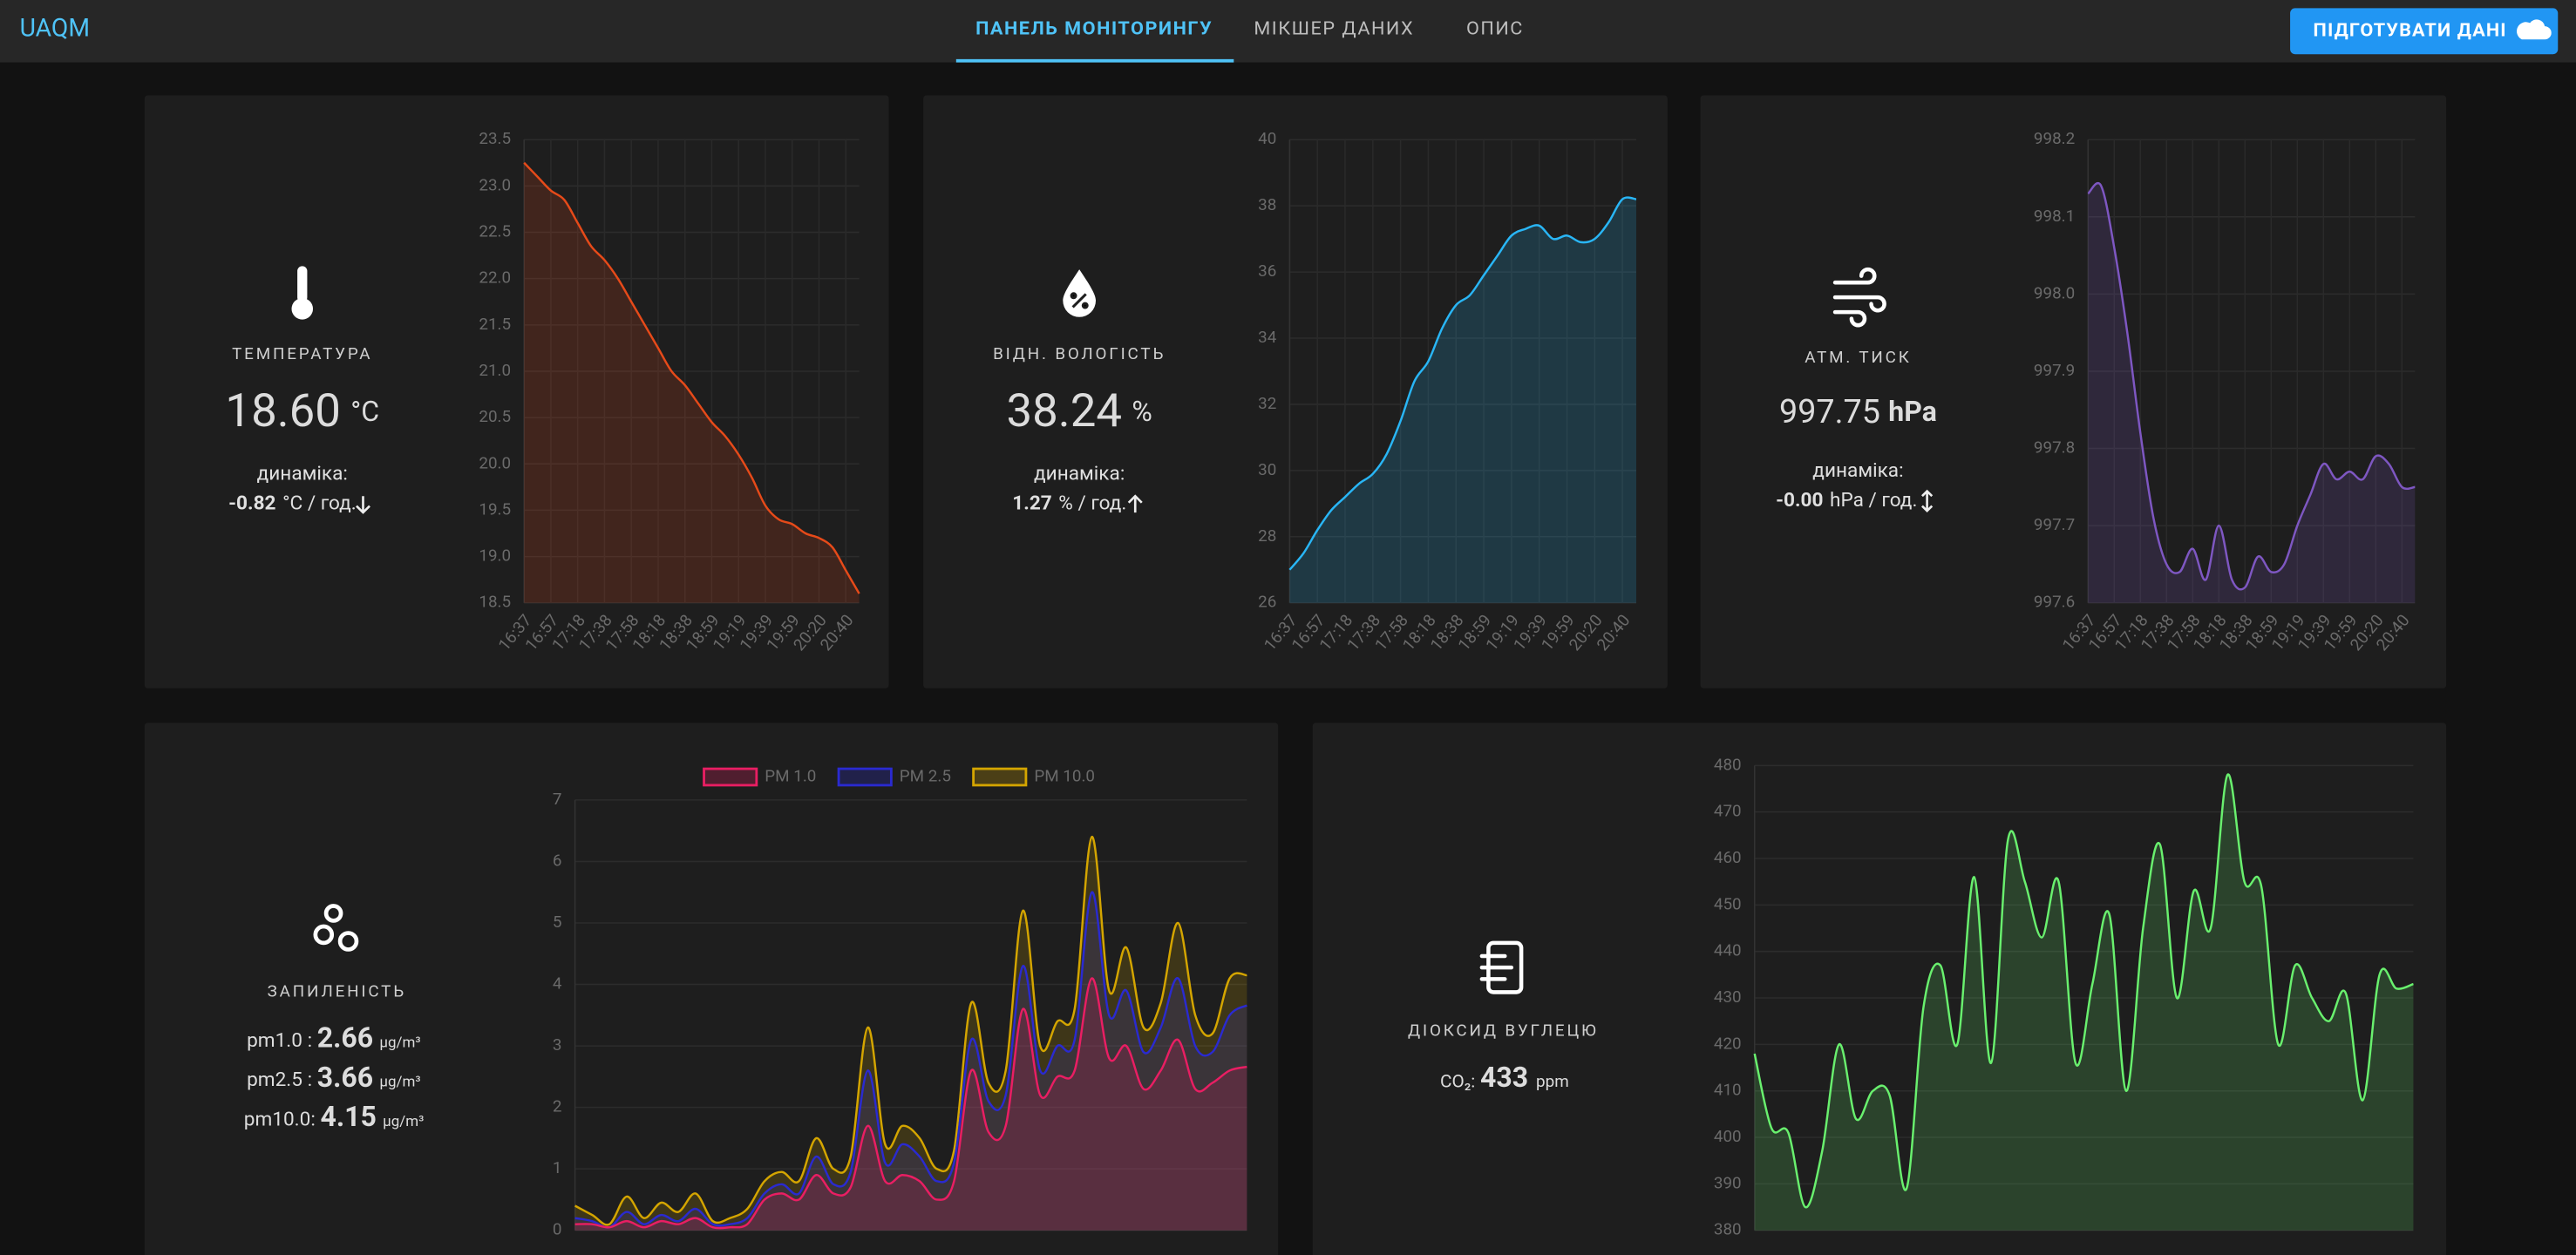 Image resolution: width=2576 pixels, height=1255 pixels. I want to click on metric-label: ДІОКСИД ВУГЛЕЦЮ, so click(1503, 1031).